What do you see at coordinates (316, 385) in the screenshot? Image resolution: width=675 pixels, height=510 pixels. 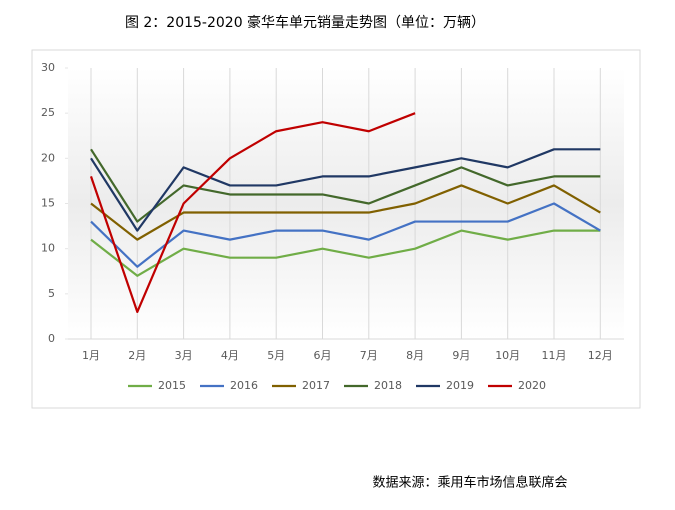 I see `legend-label: 2017` at bounding box center [316, 385].